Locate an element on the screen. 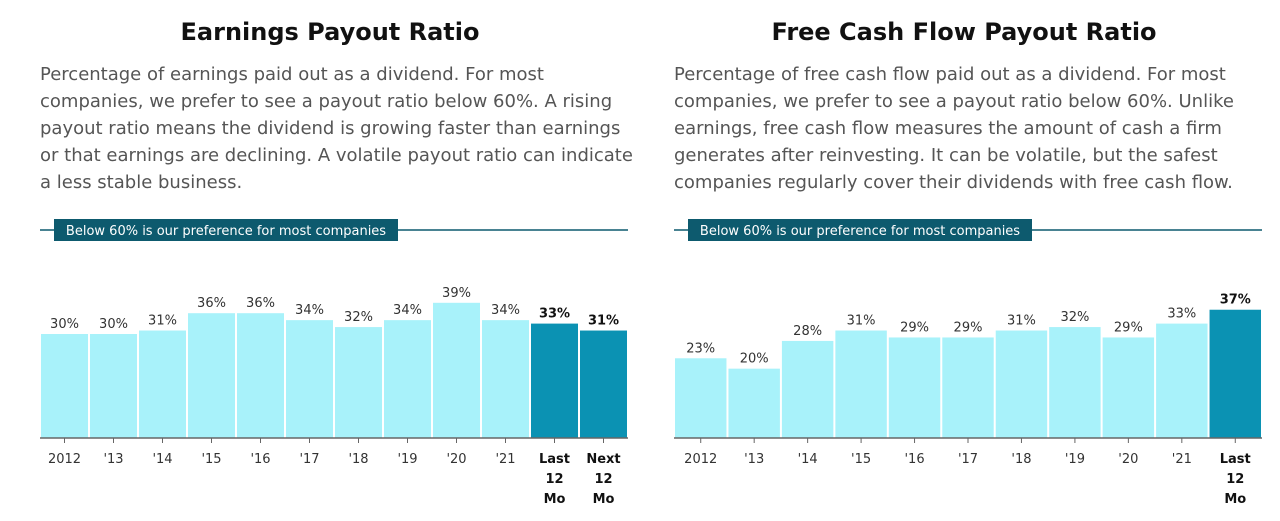 The image size is (1280, 521). tick-label: Next is located at coordinates (603, 459).